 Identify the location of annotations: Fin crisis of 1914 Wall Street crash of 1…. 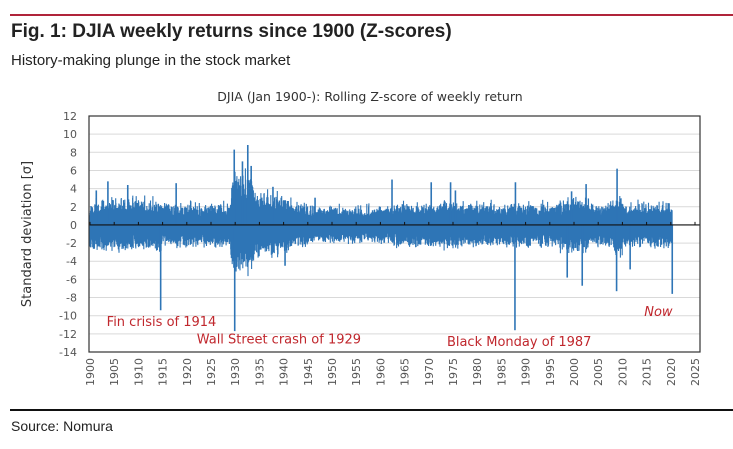
(390, 327).